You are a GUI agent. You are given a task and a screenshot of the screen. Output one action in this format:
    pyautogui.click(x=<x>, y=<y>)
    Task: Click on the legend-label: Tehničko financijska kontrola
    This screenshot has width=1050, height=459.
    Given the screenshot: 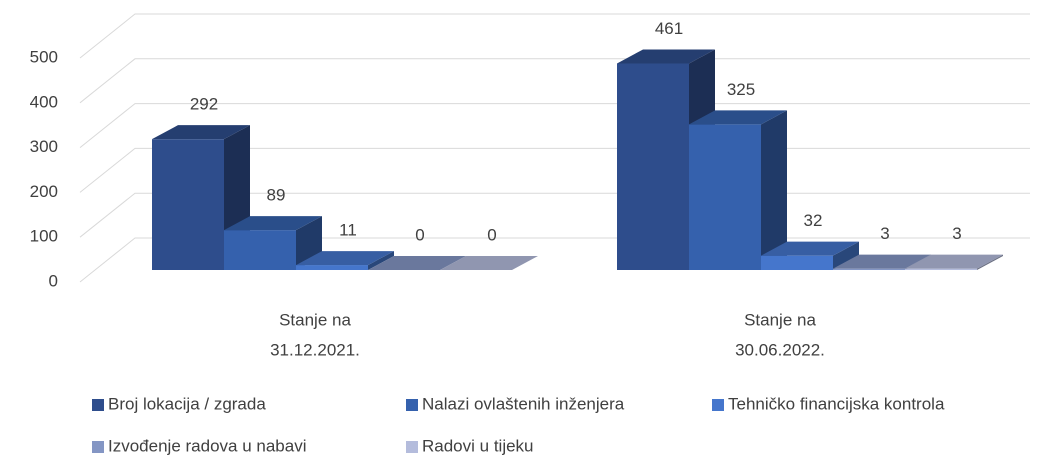 What is the action you would take?
    pyautogui.click(x=836, y=403)
    